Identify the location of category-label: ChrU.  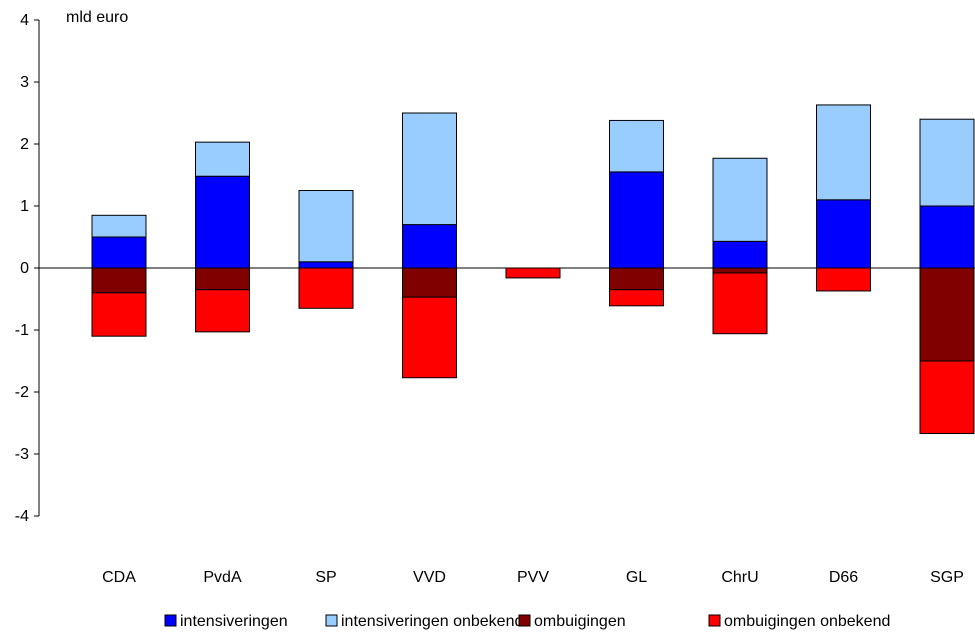
(739, 577).